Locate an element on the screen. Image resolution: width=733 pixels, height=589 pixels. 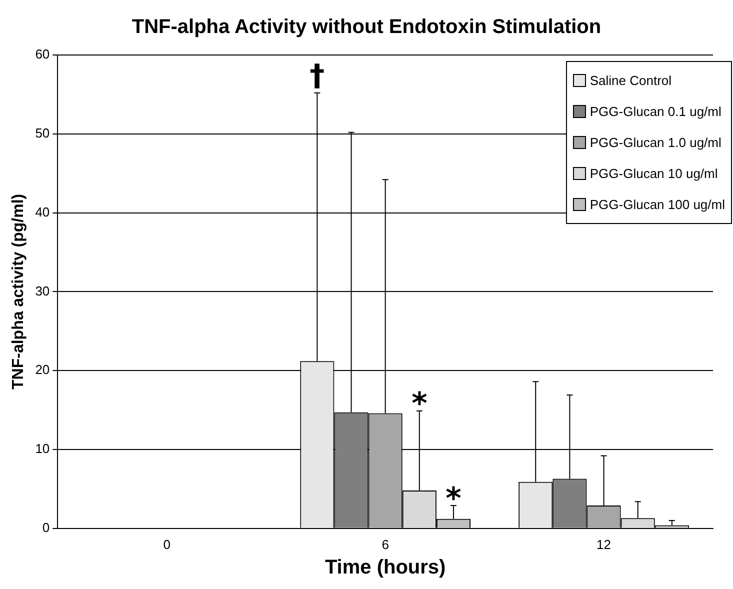
annotation: † is located at coordinates (317, 76).